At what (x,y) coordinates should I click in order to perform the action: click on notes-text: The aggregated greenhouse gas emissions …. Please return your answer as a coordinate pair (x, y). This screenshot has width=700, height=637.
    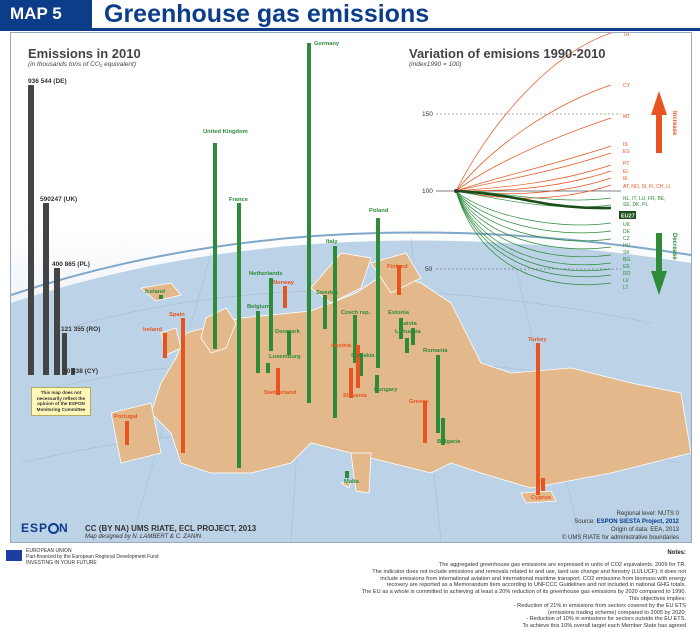
    Looking at the image, I should click on (523, 596).